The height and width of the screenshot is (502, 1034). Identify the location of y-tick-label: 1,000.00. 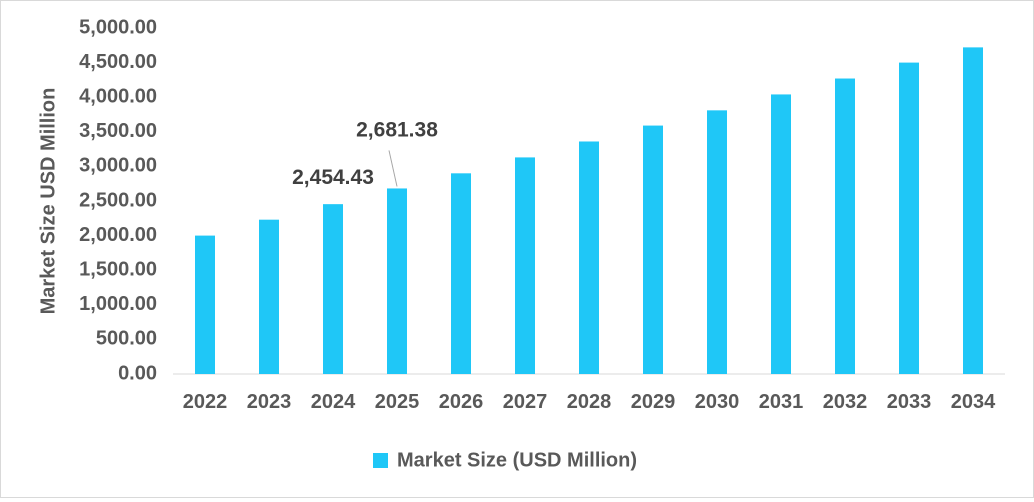
(118, 304).